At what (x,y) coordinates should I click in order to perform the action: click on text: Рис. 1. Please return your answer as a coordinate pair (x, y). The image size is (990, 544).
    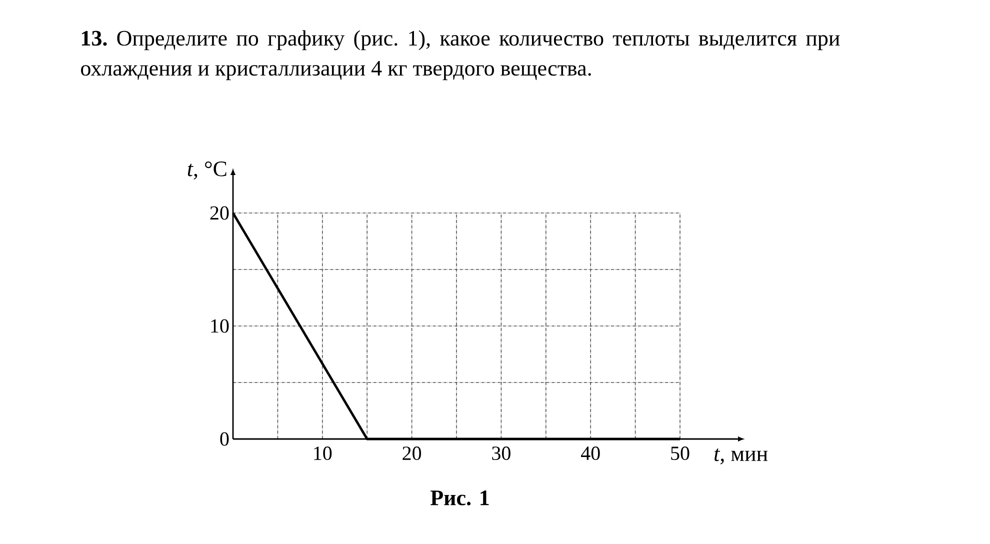
    Looking at the image, I should click on (459, 498).